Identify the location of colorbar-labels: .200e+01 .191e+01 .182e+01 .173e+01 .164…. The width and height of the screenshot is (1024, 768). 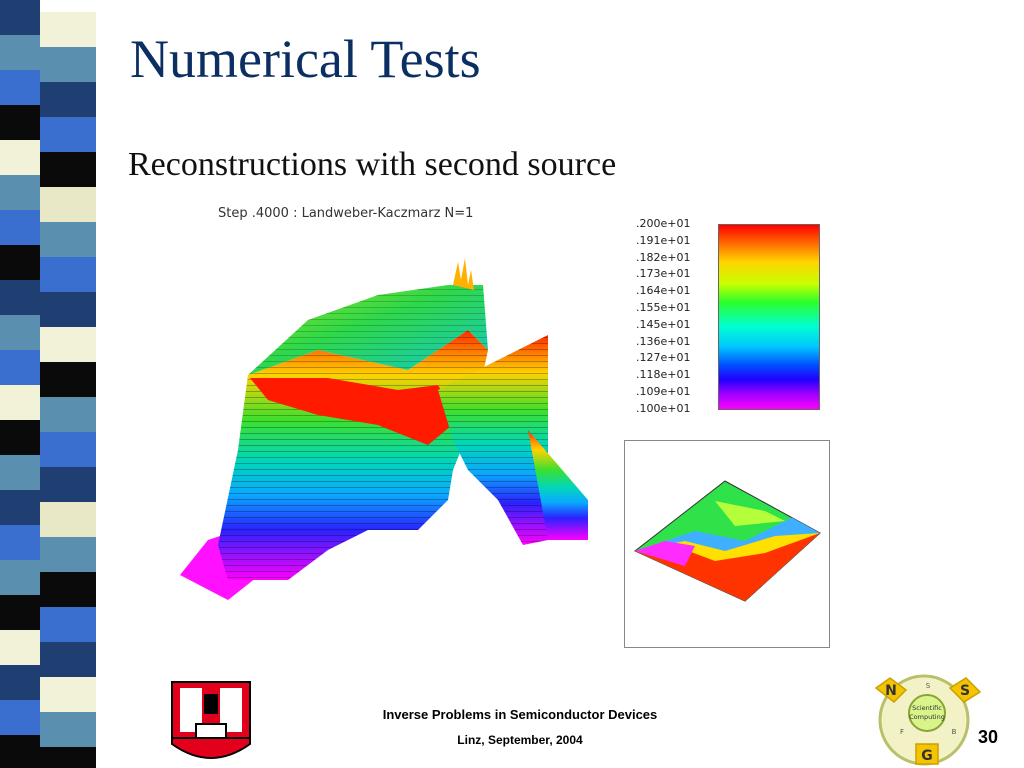
(671, 317).